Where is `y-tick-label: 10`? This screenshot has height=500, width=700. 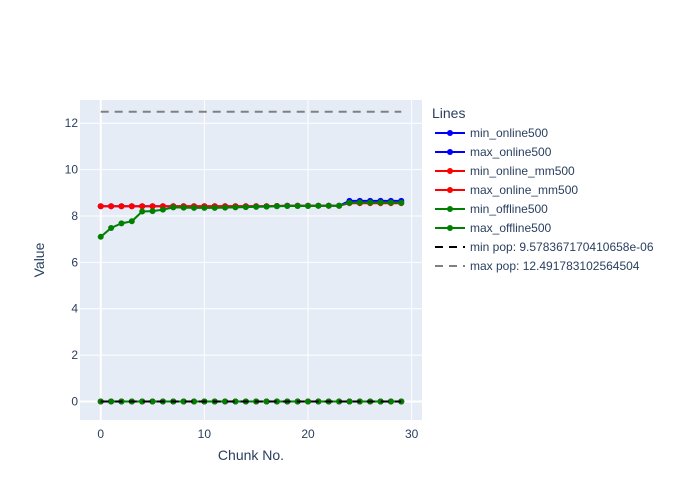 y-tick-label: 10 is located at coordinates (72, 170).